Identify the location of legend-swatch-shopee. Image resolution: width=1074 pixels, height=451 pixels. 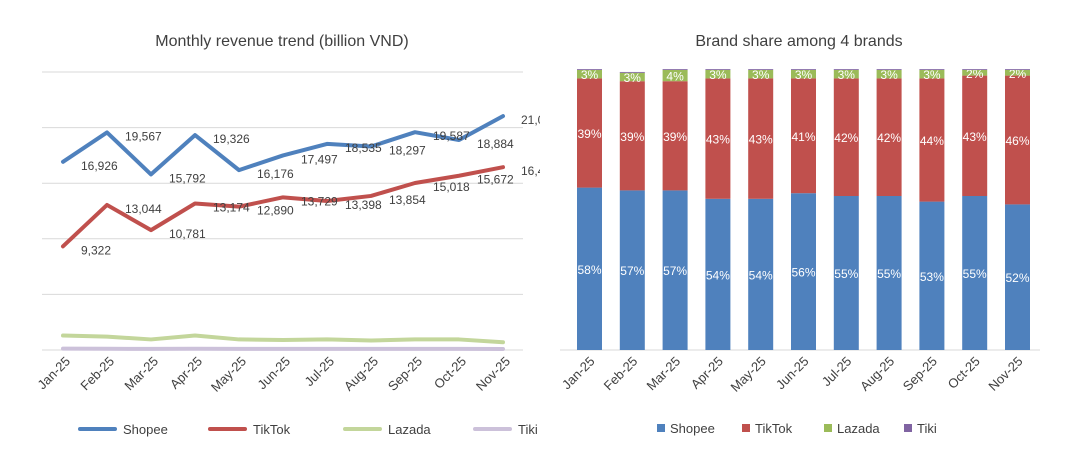
(661, 428).